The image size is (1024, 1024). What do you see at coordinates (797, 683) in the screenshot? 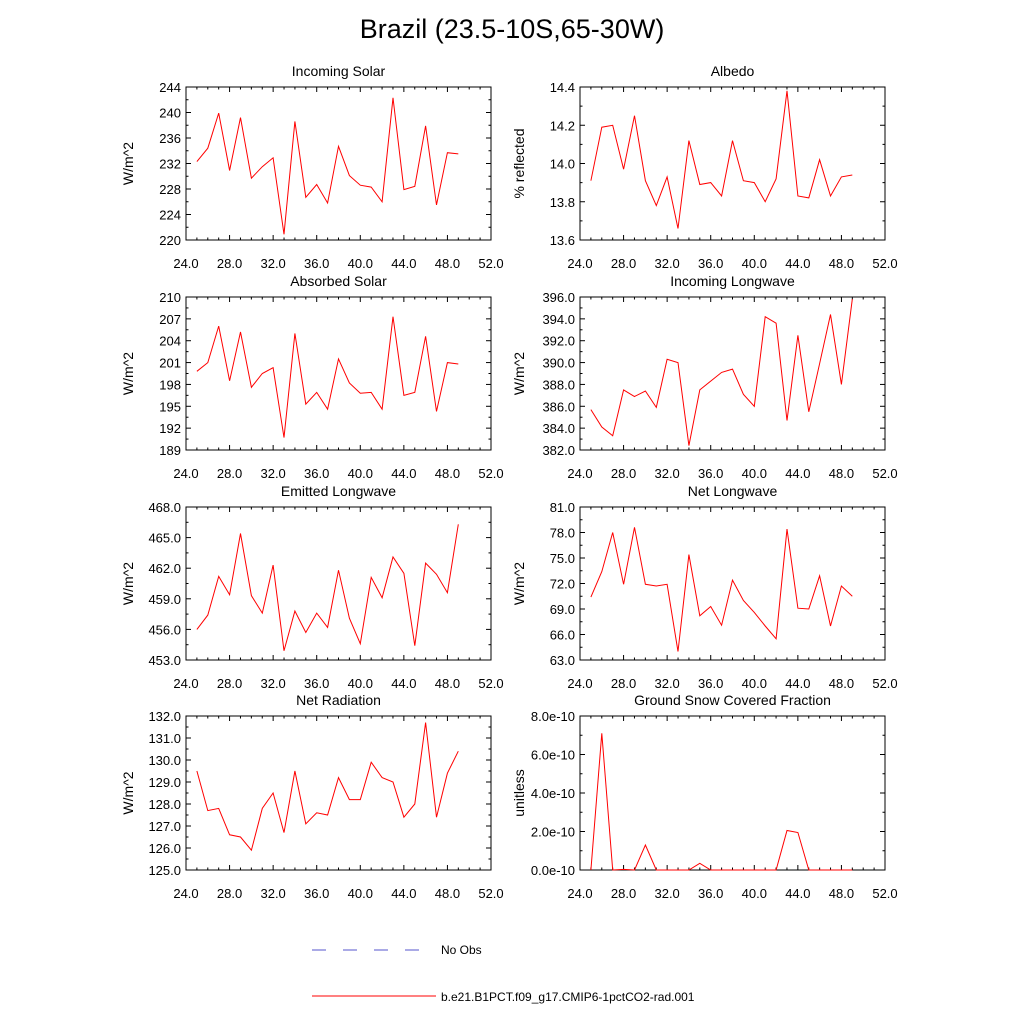
I see `panel-6-xtick-label: 44.0` at bounding box center [797, 683].